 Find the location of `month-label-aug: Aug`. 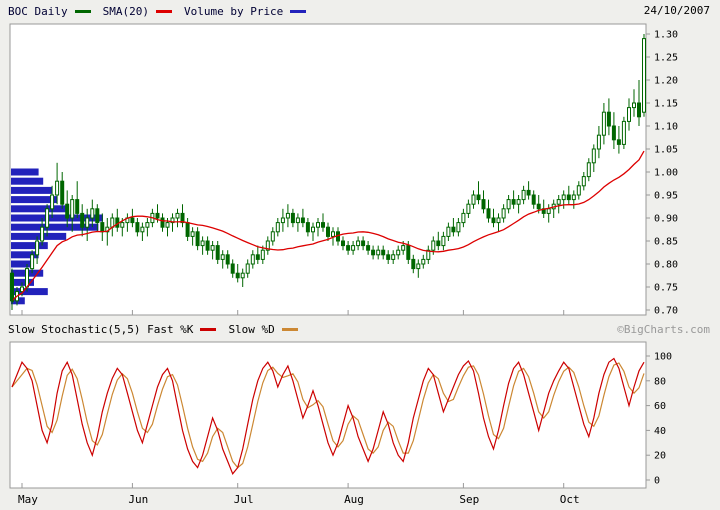

month-label-aug: Aug is located at coordinates (354, 499).